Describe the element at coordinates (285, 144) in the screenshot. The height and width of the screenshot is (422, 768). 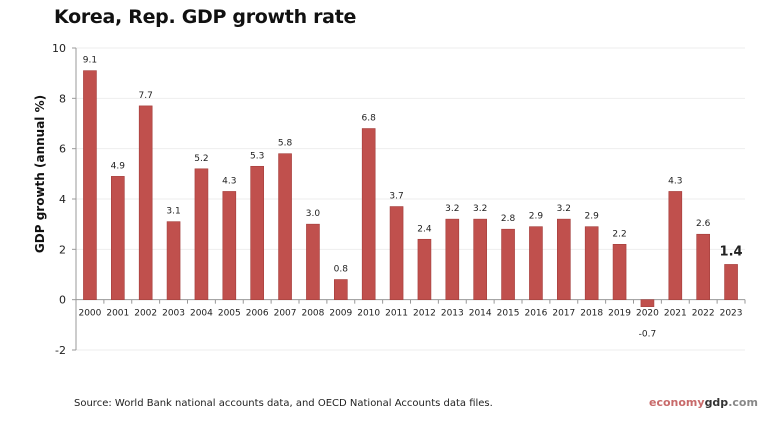
I see `data-label: 5.8` at that location.